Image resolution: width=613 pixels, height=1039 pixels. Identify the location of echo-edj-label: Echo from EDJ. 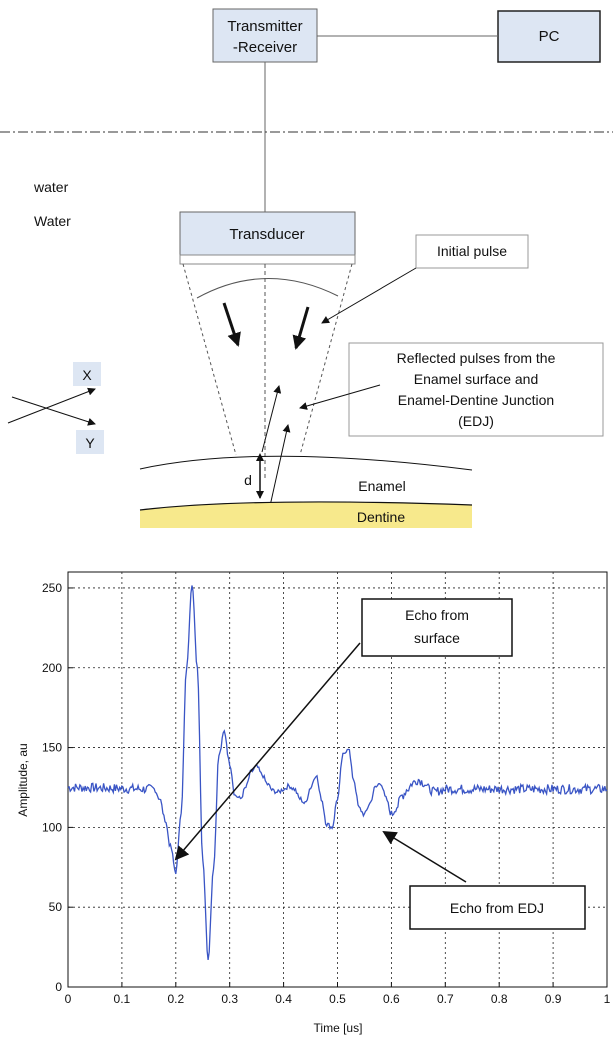
(497, 908).